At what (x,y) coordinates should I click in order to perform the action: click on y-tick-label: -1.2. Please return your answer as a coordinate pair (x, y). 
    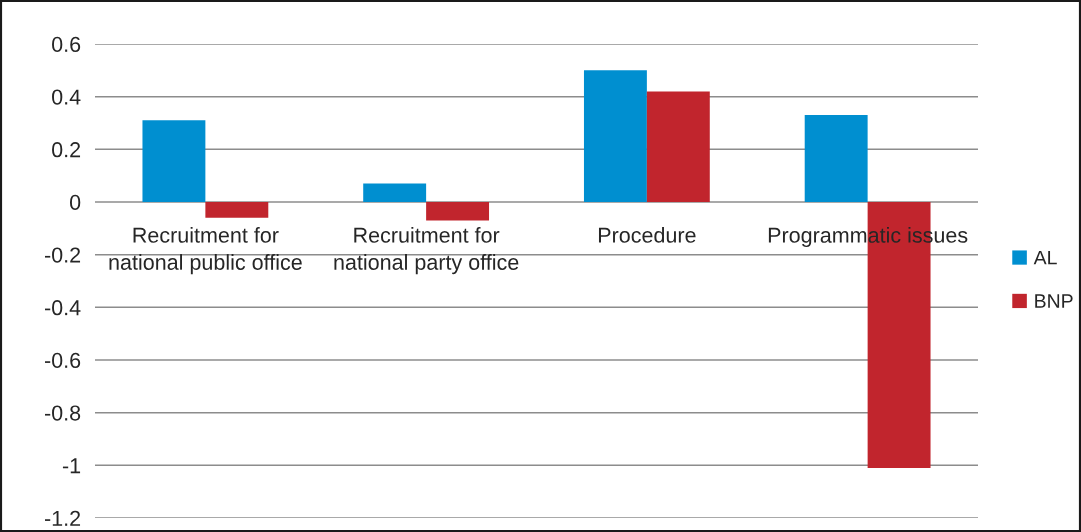
    Looking at the image, I should click on (62, 518).